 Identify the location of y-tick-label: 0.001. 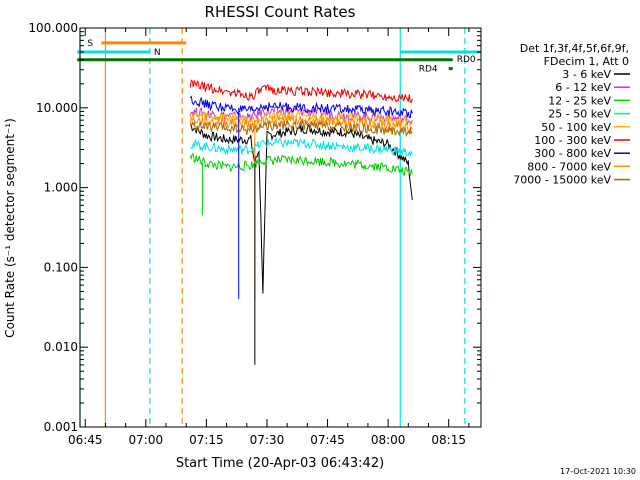
(61, 427).